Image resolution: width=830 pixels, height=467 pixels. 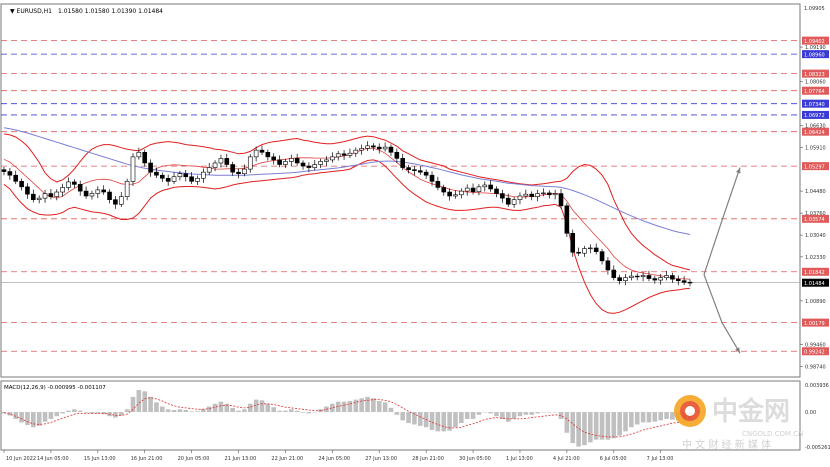 I want to click on price-tick-label: 0.99460, so click(x=815, y=346).